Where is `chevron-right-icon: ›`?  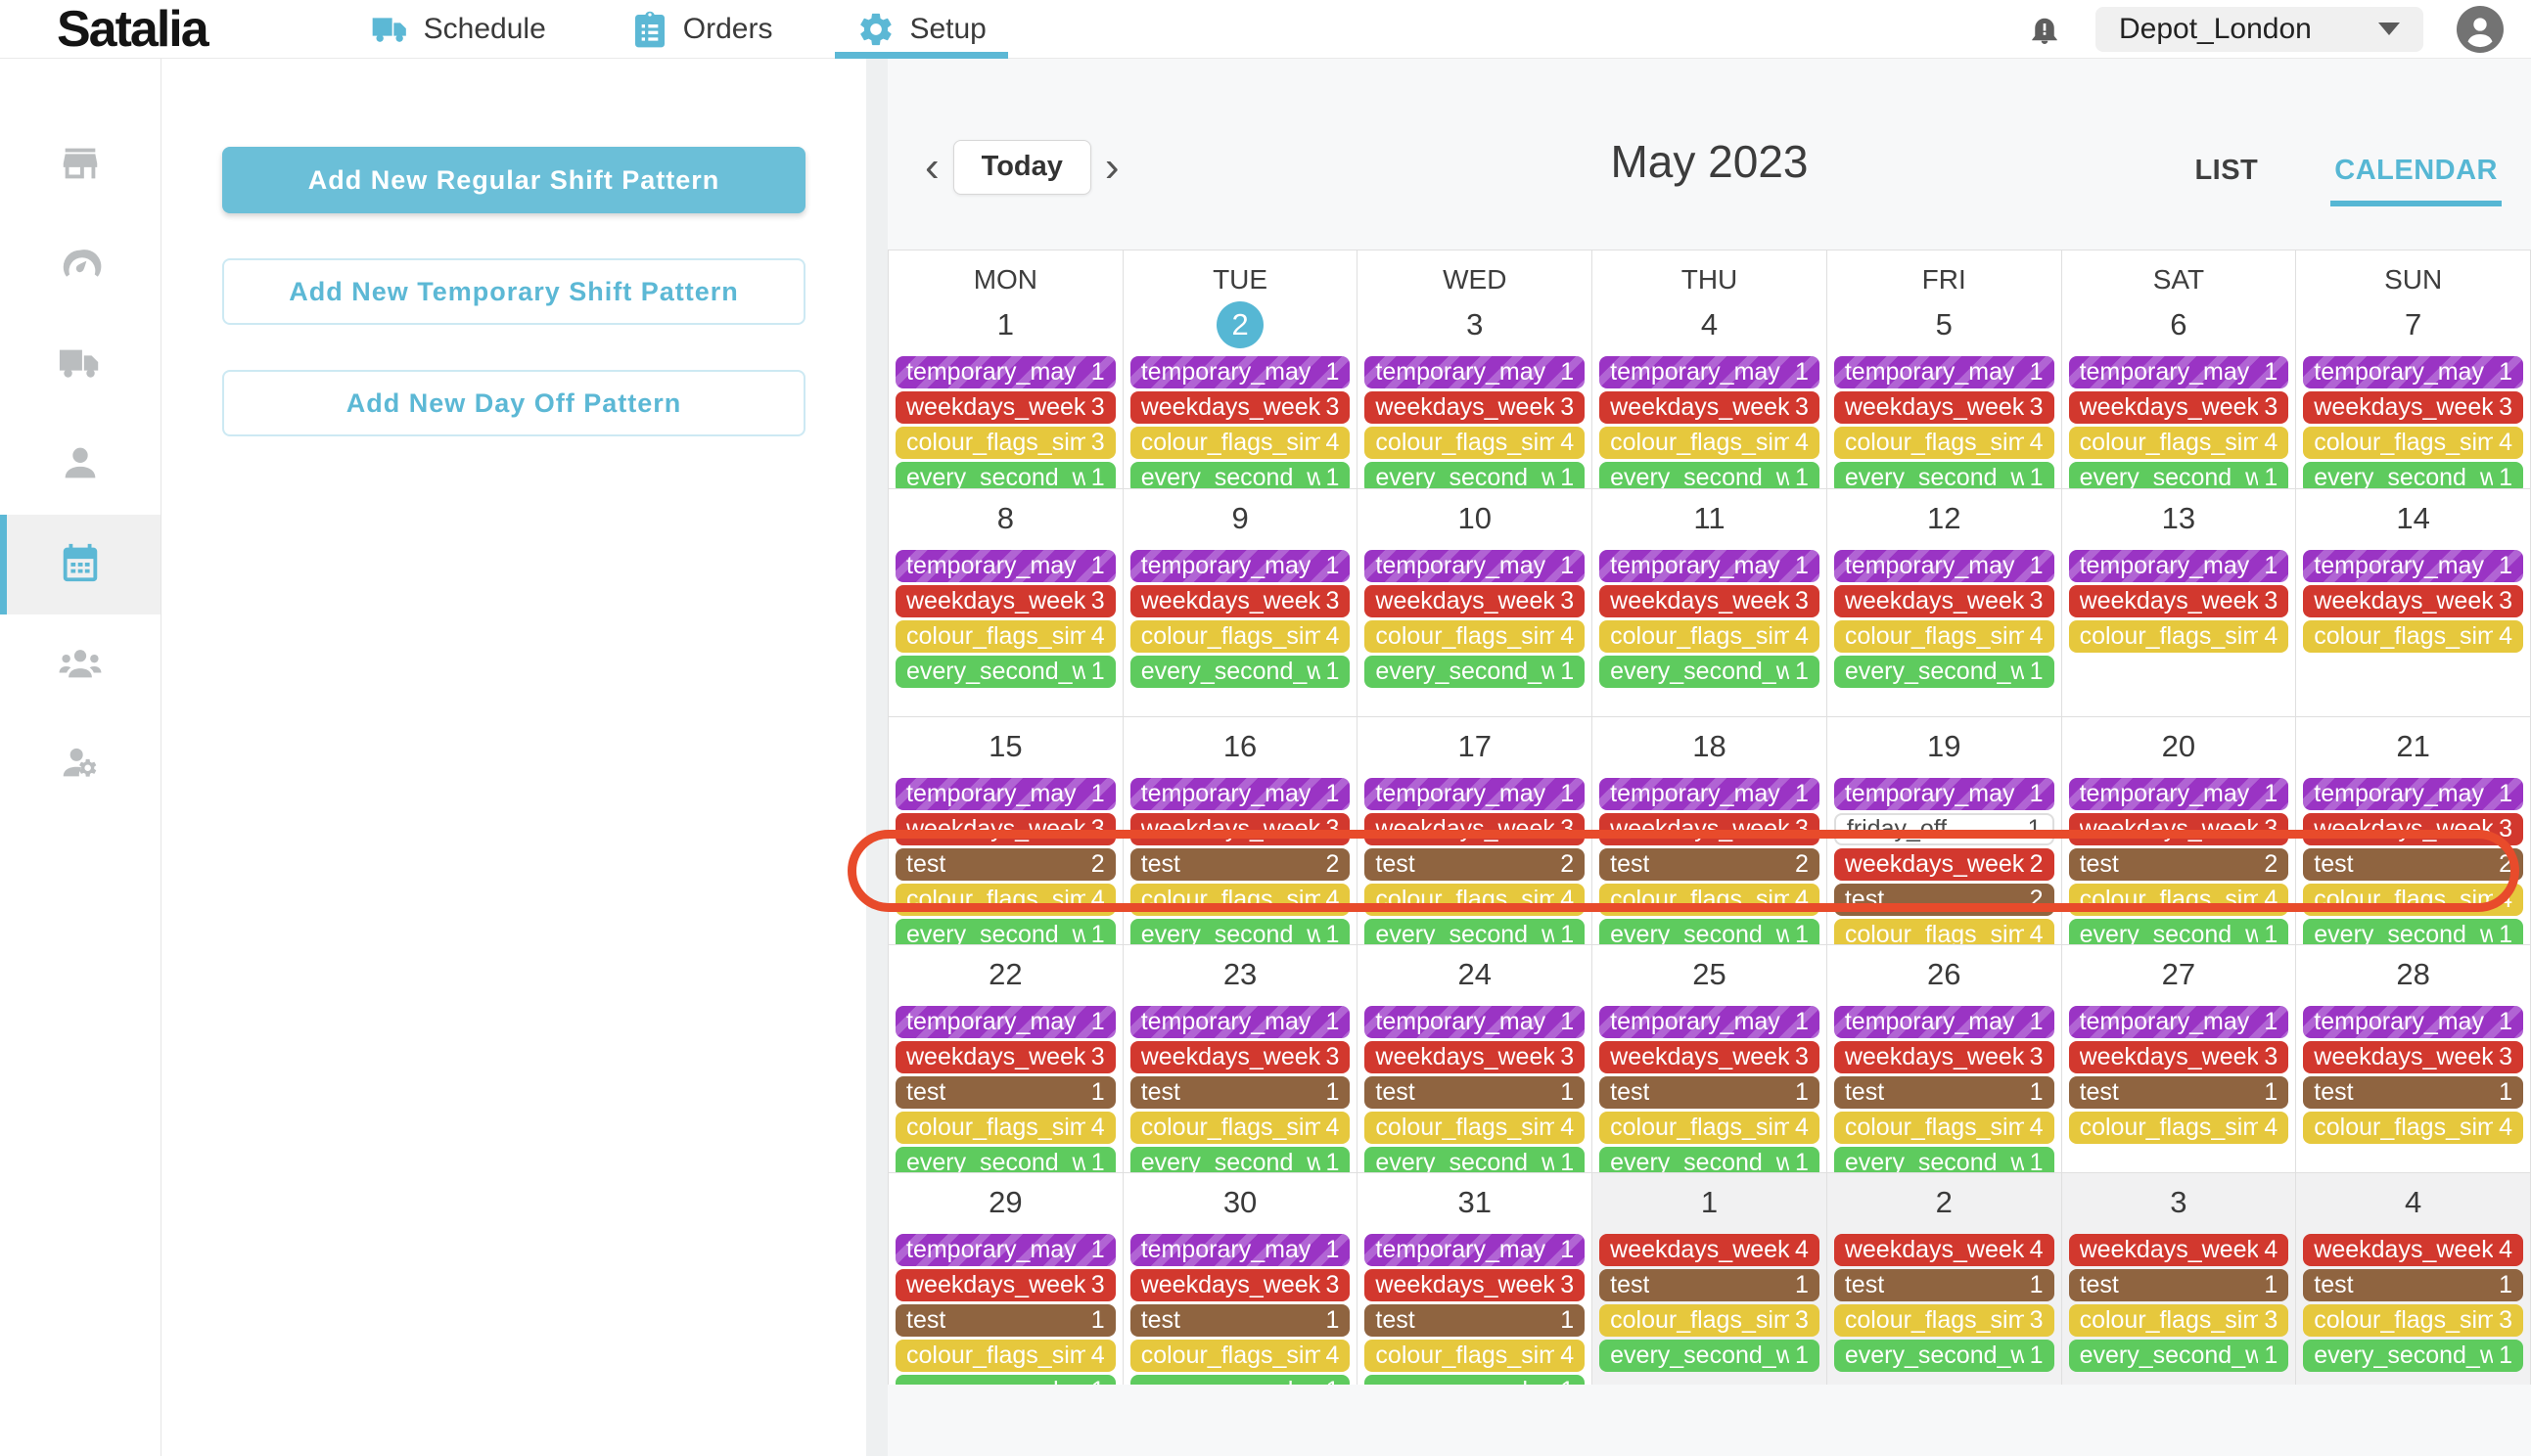
chevron-right-icon: › is located at coordinates (1112, 166).